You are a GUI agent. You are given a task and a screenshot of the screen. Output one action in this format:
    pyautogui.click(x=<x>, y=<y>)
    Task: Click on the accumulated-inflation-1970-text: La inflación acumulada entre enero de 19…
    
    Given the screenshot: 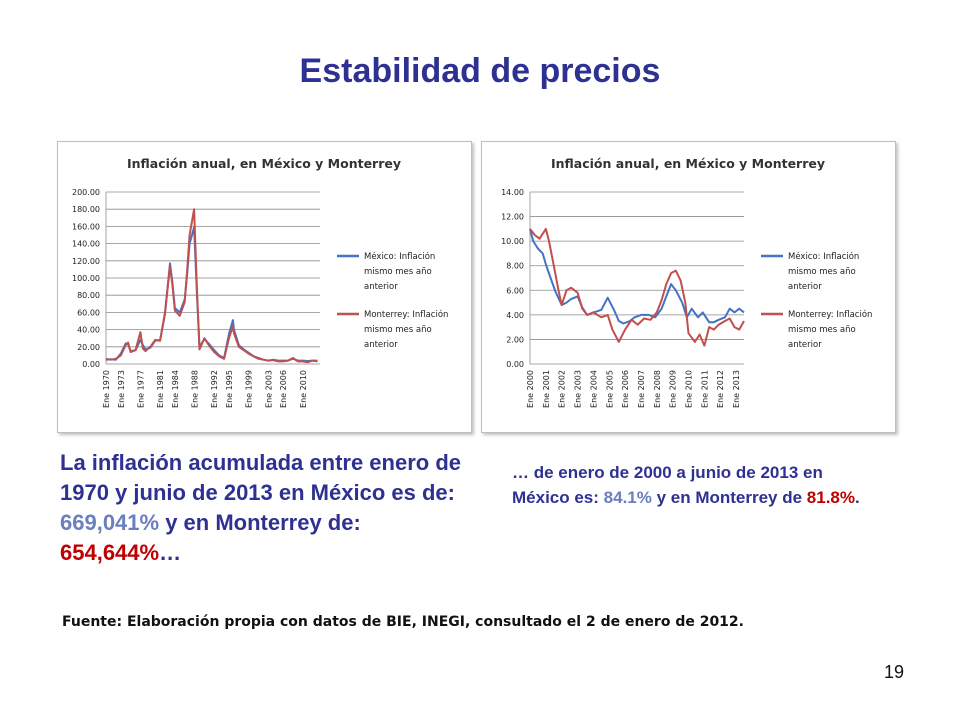 What is the action you would take?
    pyautogui.click(x=270, y=508)
    